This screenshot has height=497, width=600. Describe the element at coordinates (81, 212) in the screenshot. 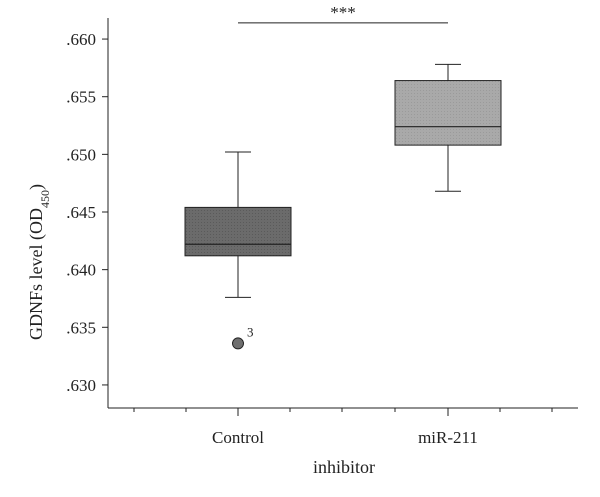

I see `y-tick-label-3: .645` at that location.